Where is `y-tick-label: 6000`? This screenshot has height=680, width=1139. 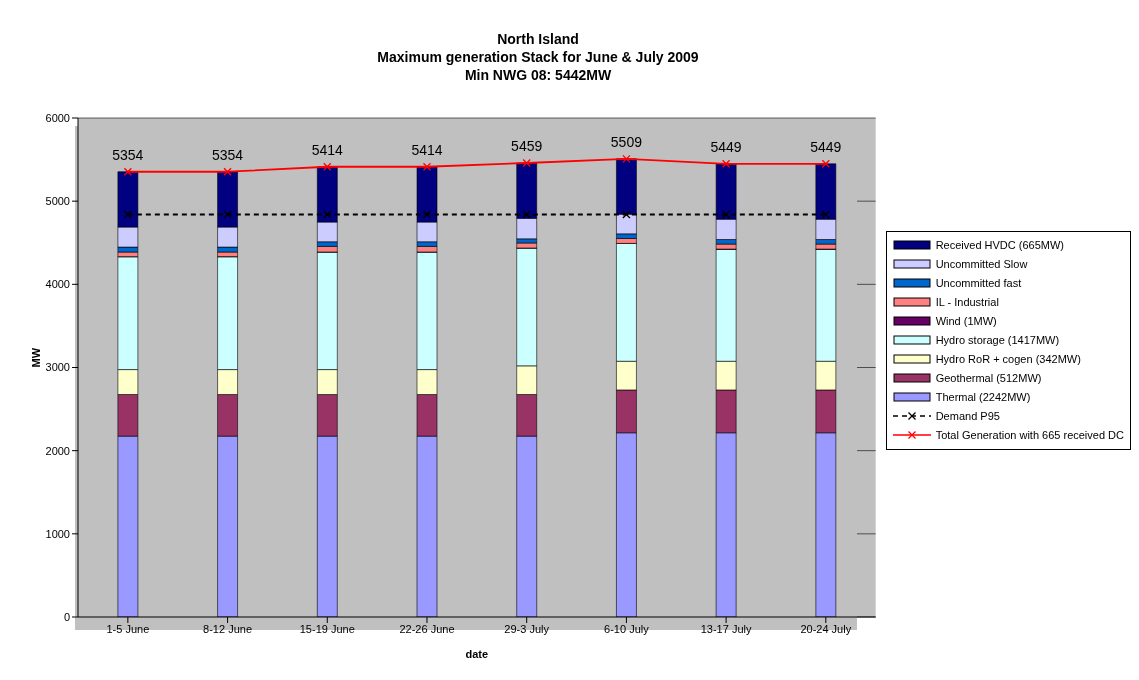
y-tick-label: 6000 is located at coordinates (57, 117).